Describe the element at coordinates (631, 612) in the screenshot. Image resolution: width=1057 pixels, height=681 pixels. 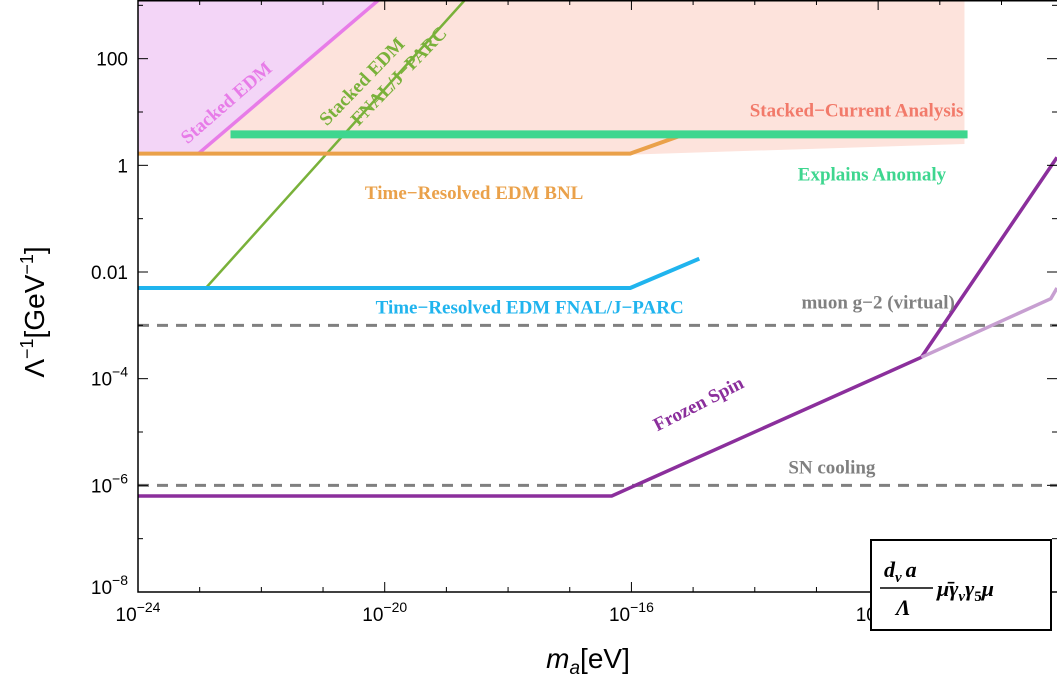
I see `x-tick-label: 10−16` at that location.